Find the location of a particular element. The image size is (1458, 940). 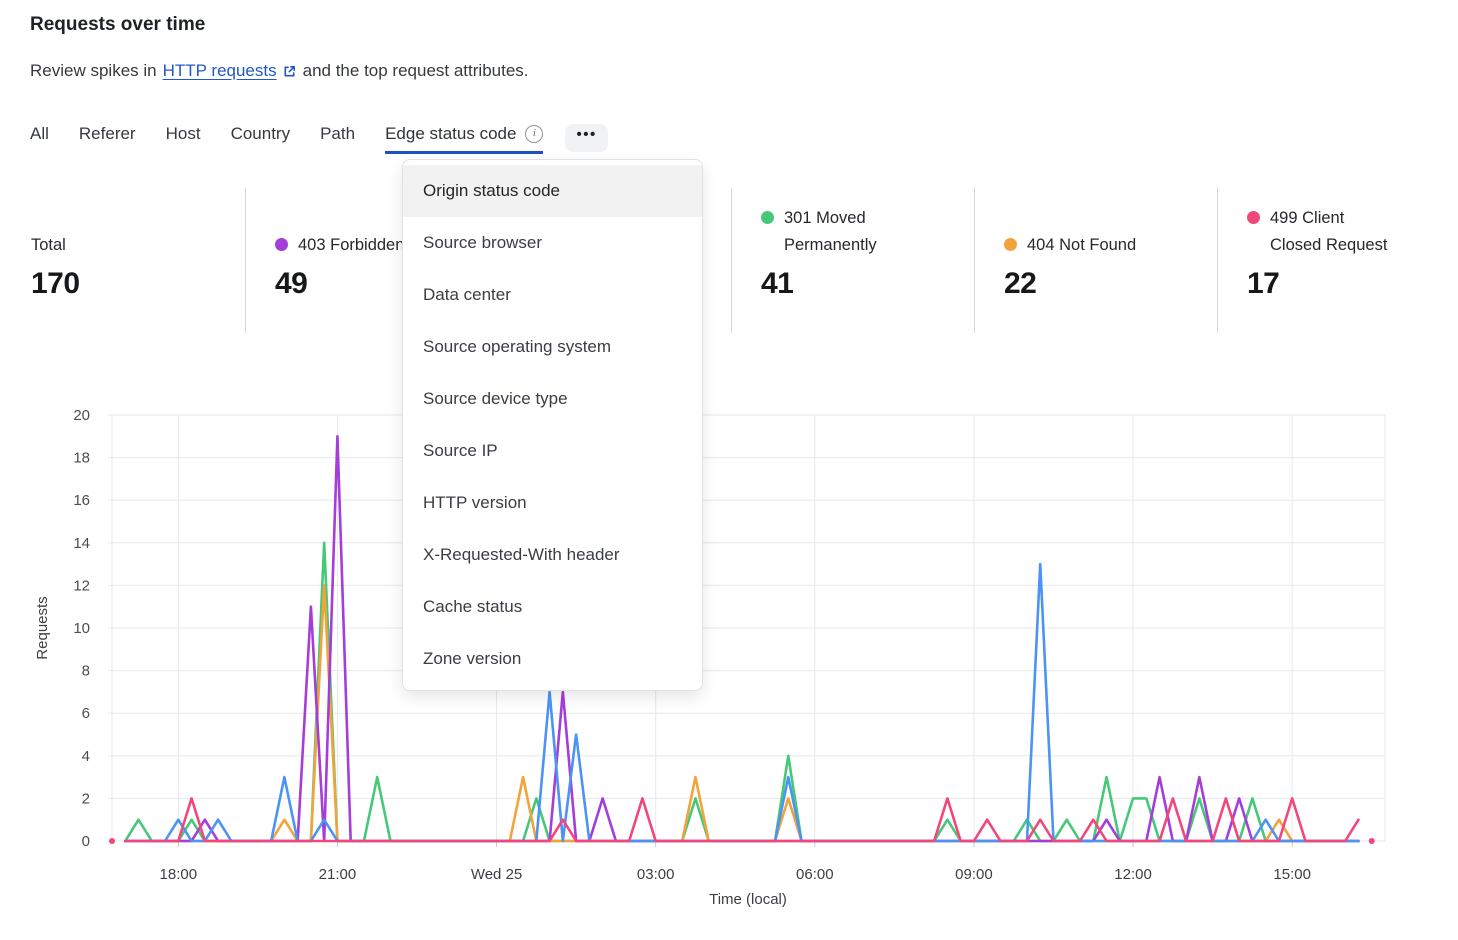

dropdown-item-cache-status: Cache status is located at coordinates (473, 606).